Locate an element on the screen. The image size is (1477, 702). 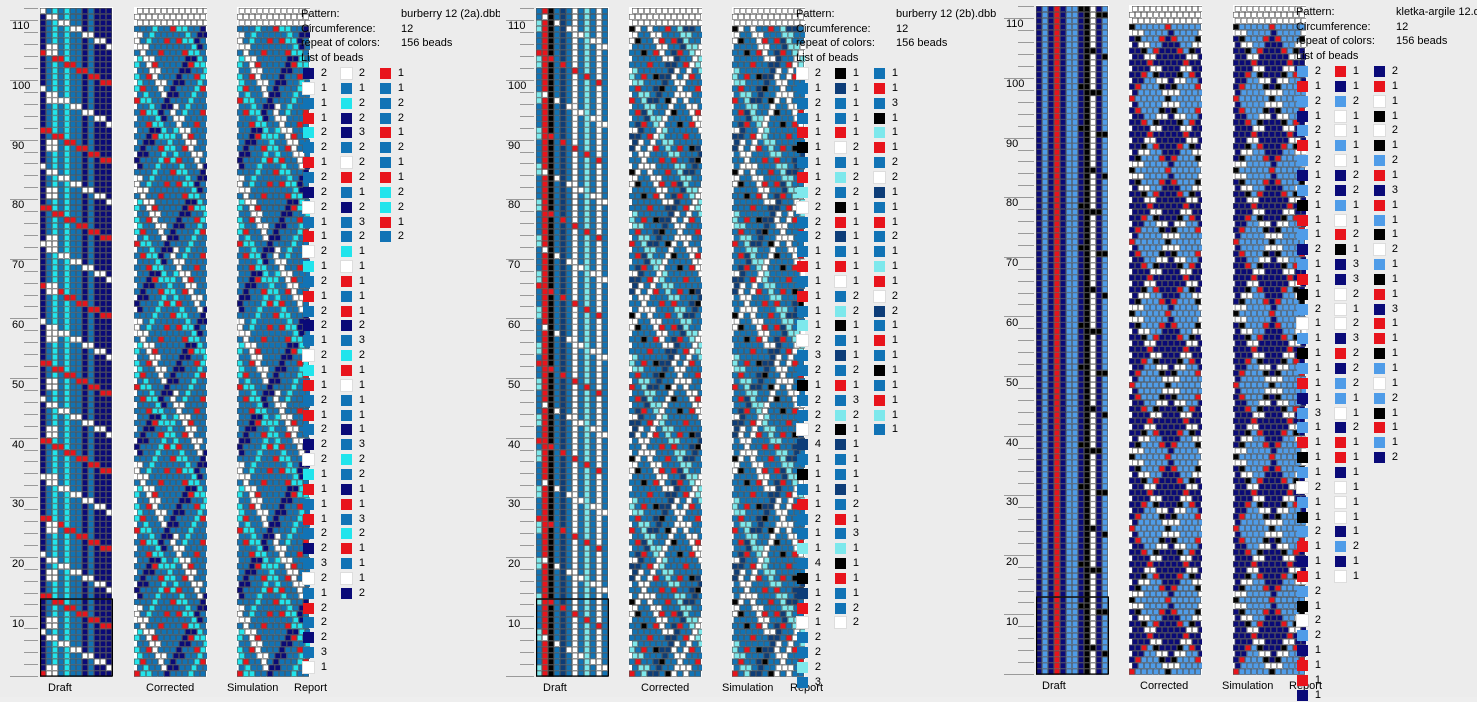
repeat-label: repeat of colors: is located at coordinates (835, 43).